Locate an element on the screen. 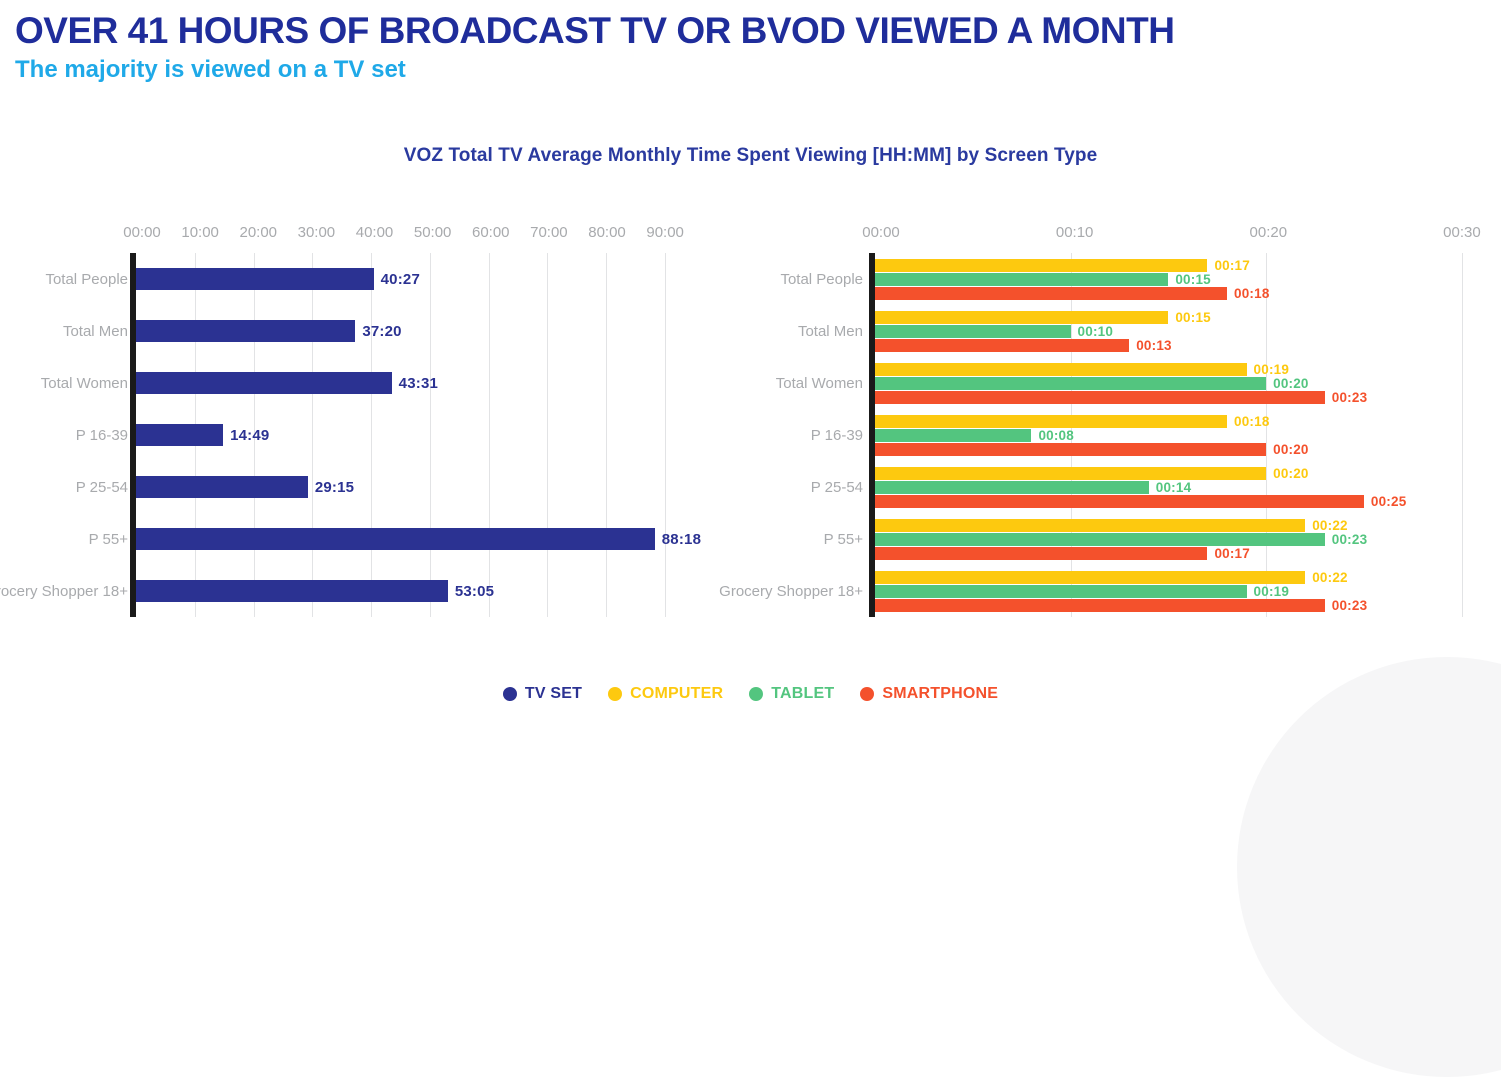 This screenshot has height=1077, width=1501. bar-value-label: 40:27 is located at coordinates (400, 279).